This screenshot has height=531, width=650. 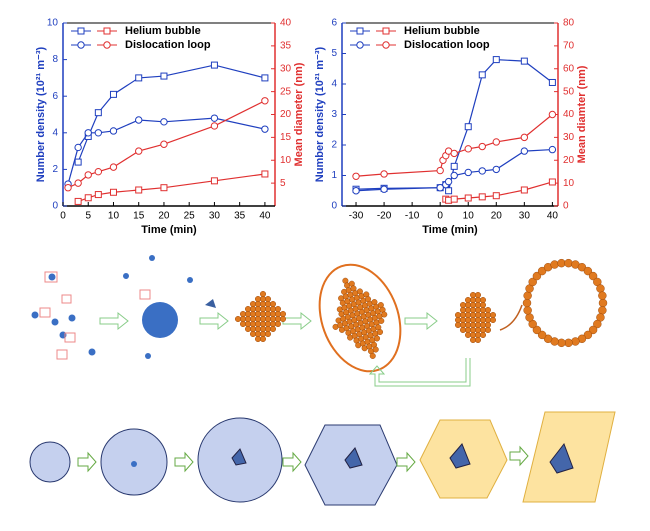 I want to click on bubble, so click(x=160, y=320).